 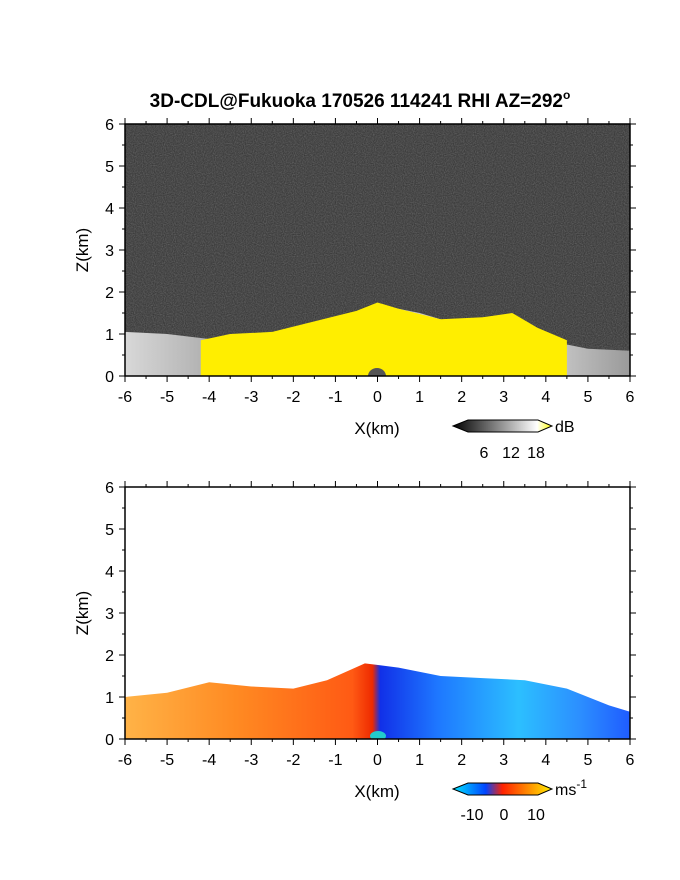 What do you see at coordinates (519, 800) in the screenshot?
I see `colorbar-velocity: ms-1 -10 0 10` at bounding box center [519, 800].